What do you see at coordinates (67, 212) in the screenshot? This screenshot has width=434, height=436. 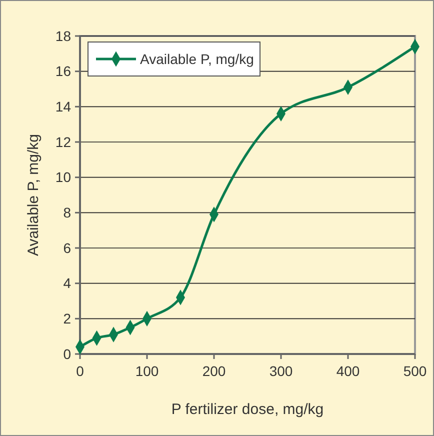 I see `y-tick-label: 8` at bounding box center [67, 212].